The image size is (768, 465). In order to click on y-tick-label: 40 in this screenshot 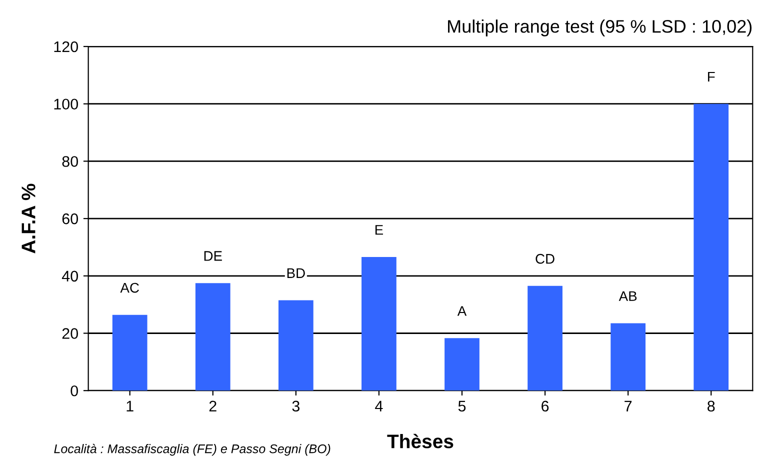, I will do `click(70, 276)`.